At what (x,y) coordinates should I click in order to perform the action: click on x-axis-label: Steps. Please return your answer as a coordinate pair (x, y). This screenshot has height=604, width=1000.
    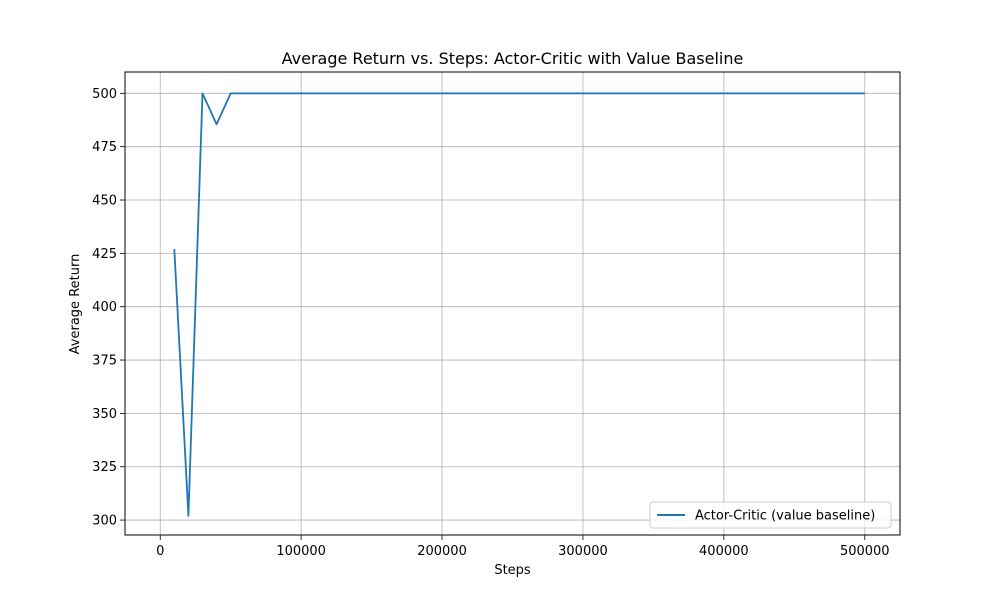
    Looking at the image, I should click on (512, 570).